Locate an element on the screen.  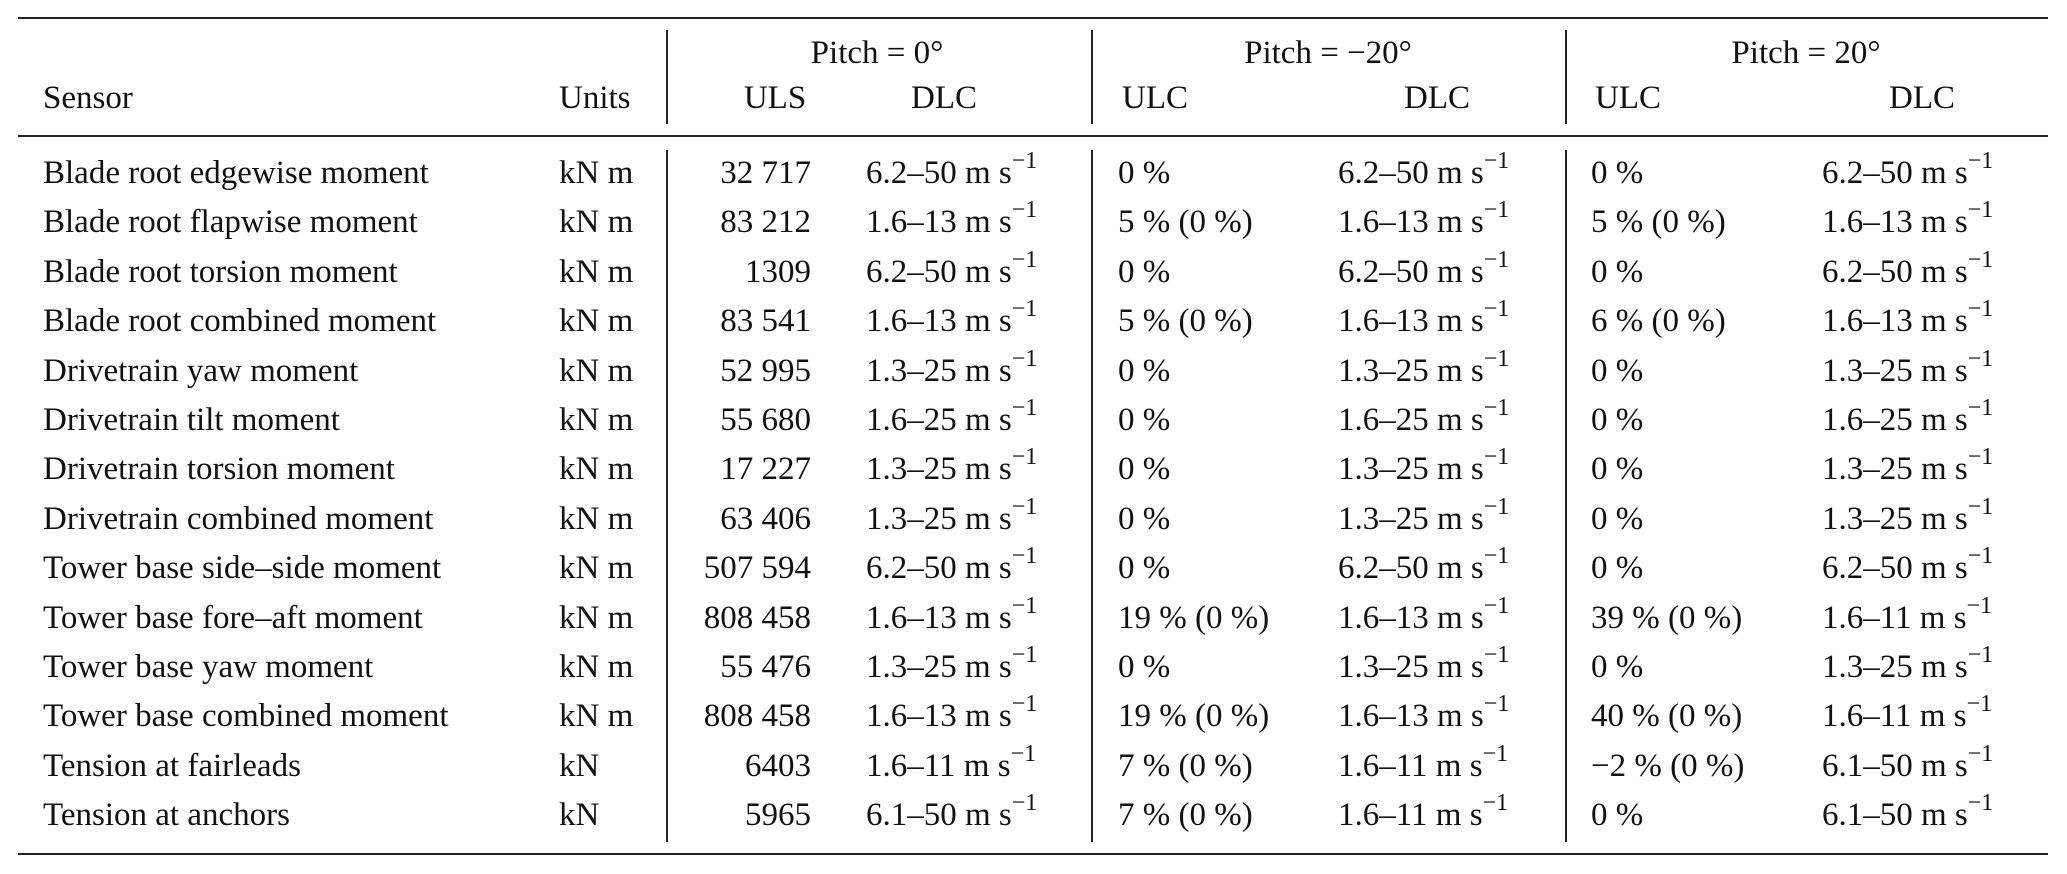
cell: kN is located at coordinates (579, 765).